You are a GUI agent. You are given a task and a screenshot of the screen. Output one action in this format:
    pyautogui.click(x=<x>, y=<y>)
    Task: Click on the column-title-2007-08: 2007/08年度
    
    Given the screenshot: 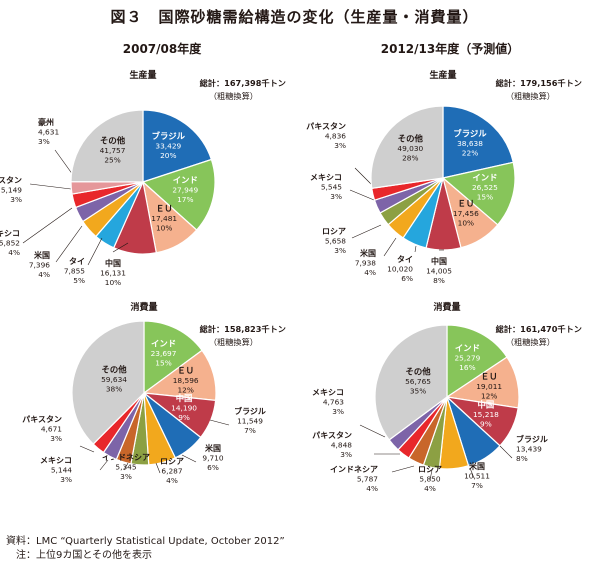 What is the action you would take?
    pyautogui.click(x=162, y=49)
    